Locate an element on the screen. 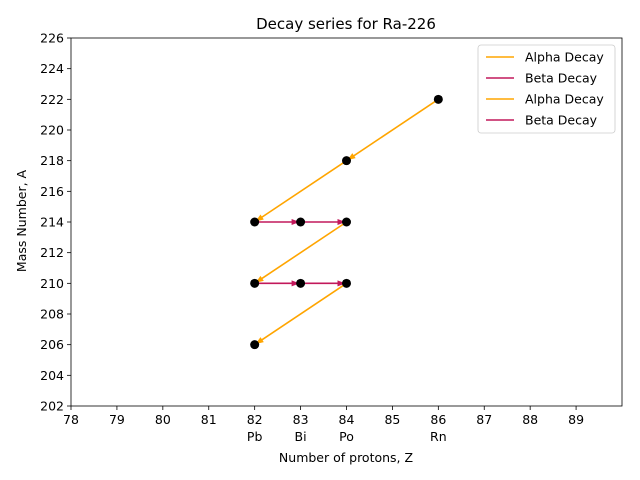 This screenshot has height=480, width=640. y-tick-label: 202 is located at coordinates (52, 406).